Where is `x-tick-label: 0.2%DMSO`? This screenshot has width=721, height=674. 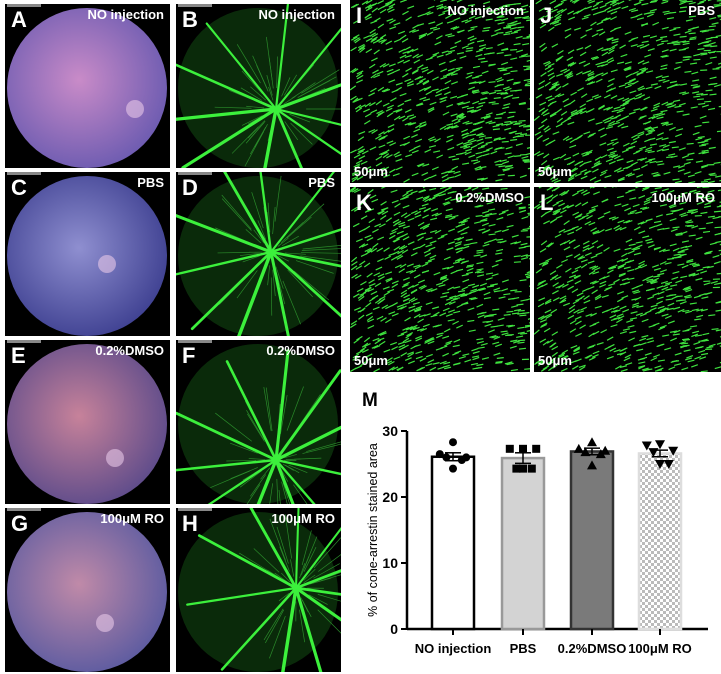 x-tick-label: 0.2%DMSO is located at coordinates (592, 648).